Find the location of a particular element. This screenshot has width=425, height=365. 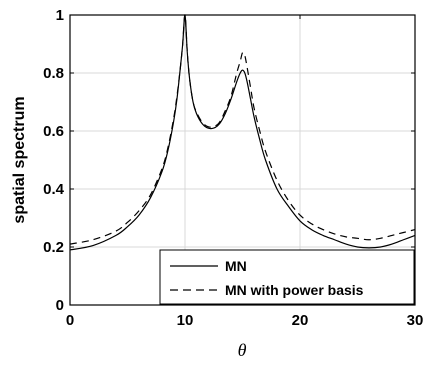

legend-label-power-basis: MN with power basis is located at coordinates (294, 290).